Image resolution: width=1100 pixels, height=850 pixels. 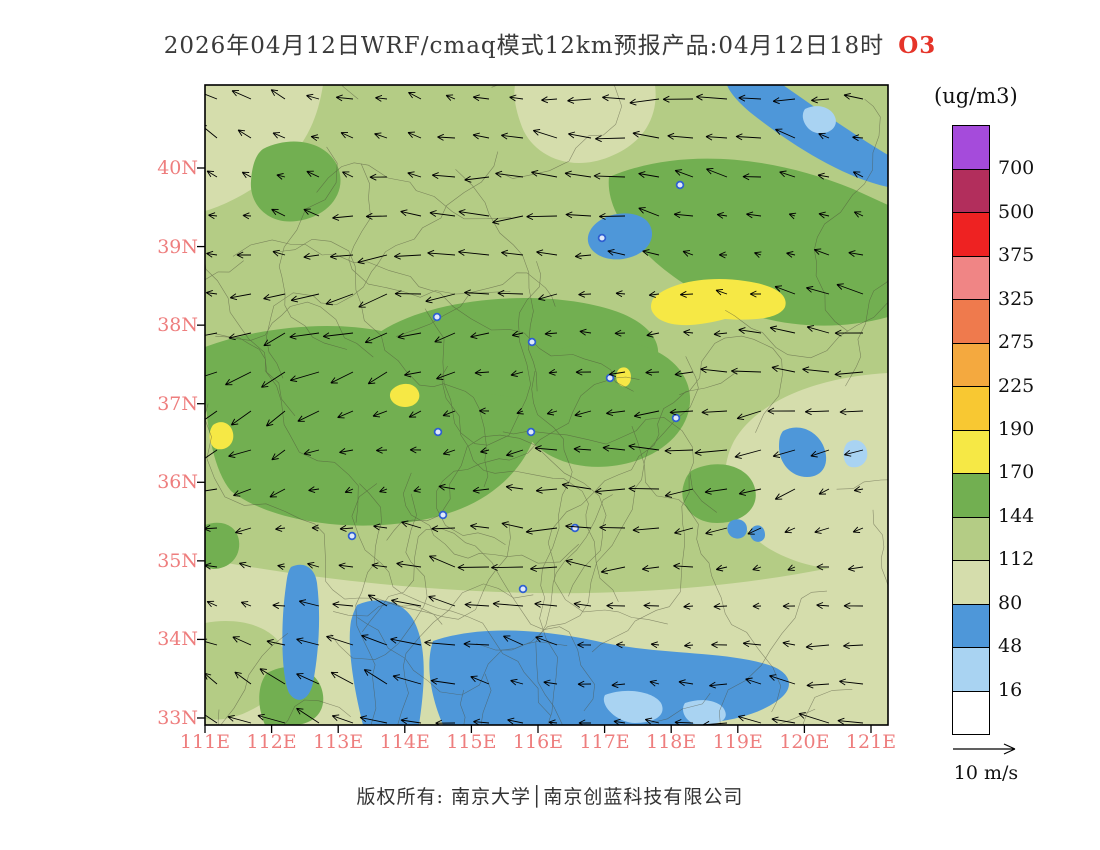 What do you see at coordinates (871, 742) in the screenshot?
I see `lon-tick-label: 121E` at bounding box center [871, 742].